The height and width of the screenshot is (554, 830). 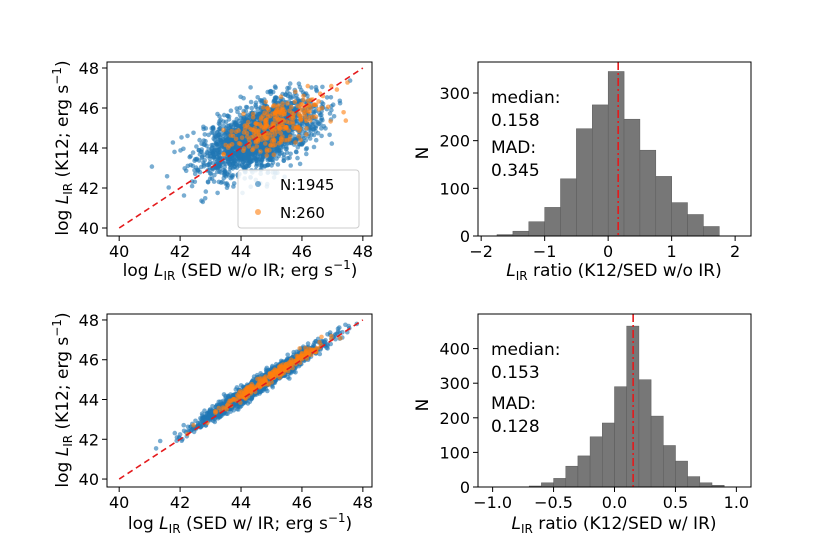 What do you see at coordinates (302, 251) in the screenshot?
I see `x-tick-label: 46` at bounding box center [302, 251].